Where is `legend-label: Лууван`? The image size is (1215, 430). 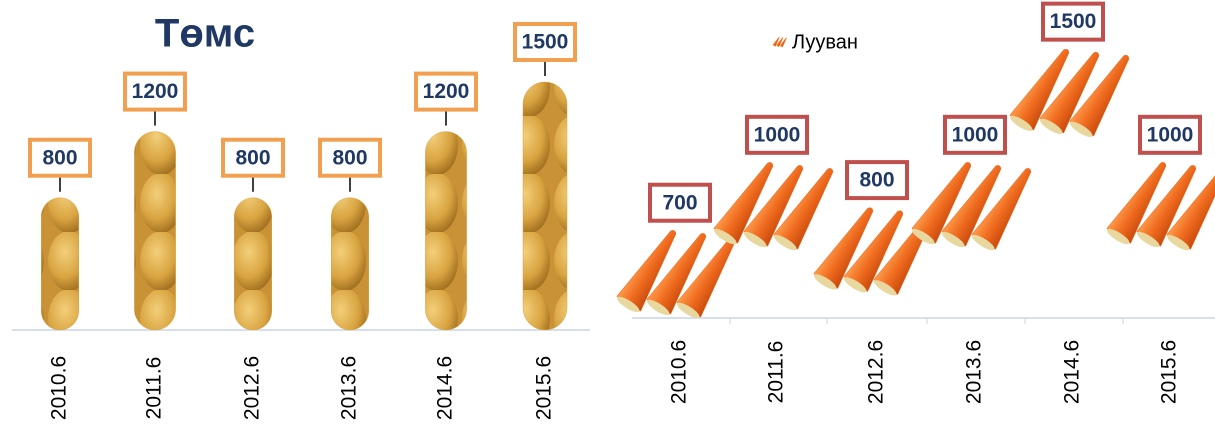 legend-label: Лууван is located at coordinates (825, 42).